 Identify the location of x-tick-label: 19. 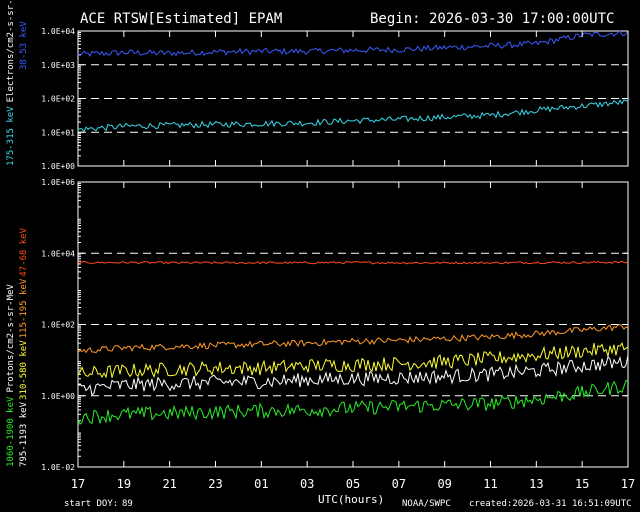
(124, 484).